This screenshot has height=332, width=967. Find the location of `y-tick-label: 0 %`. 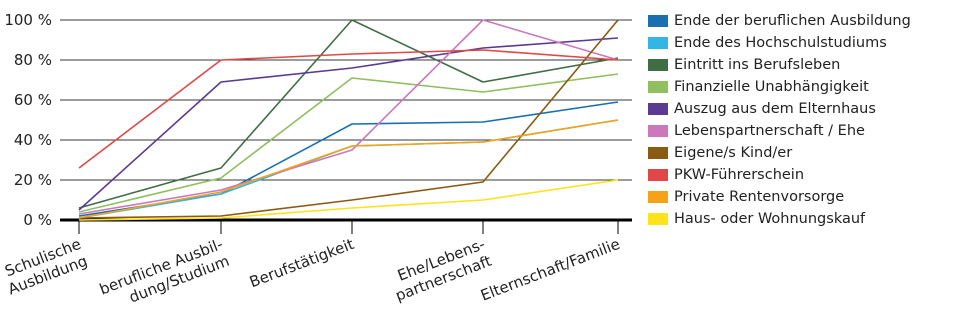

y-tick-label: 0 % is located at coordinates (37, 220).